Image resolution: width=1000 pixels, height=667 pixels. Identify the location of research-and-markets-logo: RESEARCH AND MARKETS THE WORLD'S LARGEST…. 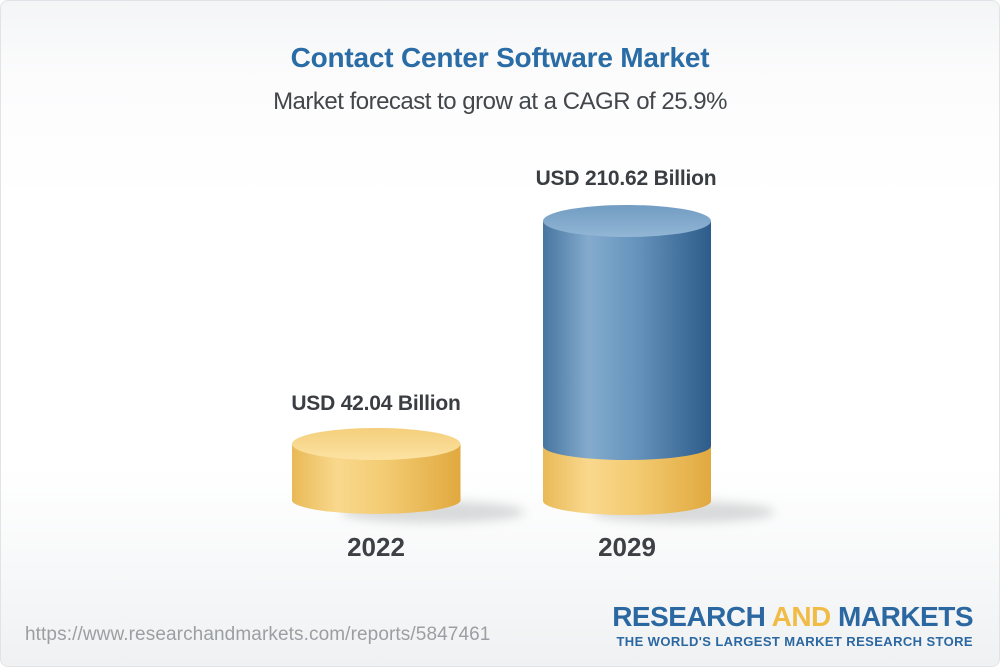
(792, 626).